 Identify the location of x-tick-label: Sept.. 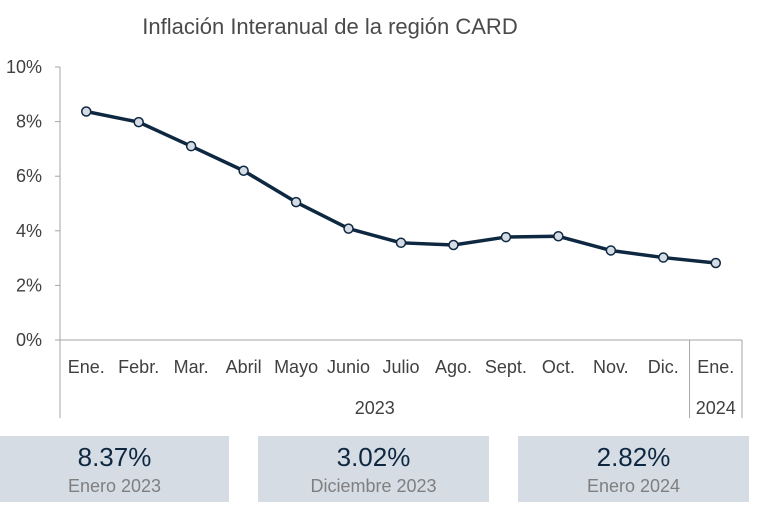
(506, 367).